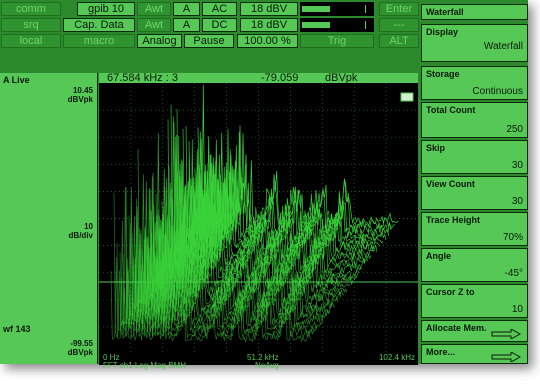  What do you see at coordinates (88, 226) in the screenshot?
I see `scale-div-value: 10` at bounding box center [88, 226].